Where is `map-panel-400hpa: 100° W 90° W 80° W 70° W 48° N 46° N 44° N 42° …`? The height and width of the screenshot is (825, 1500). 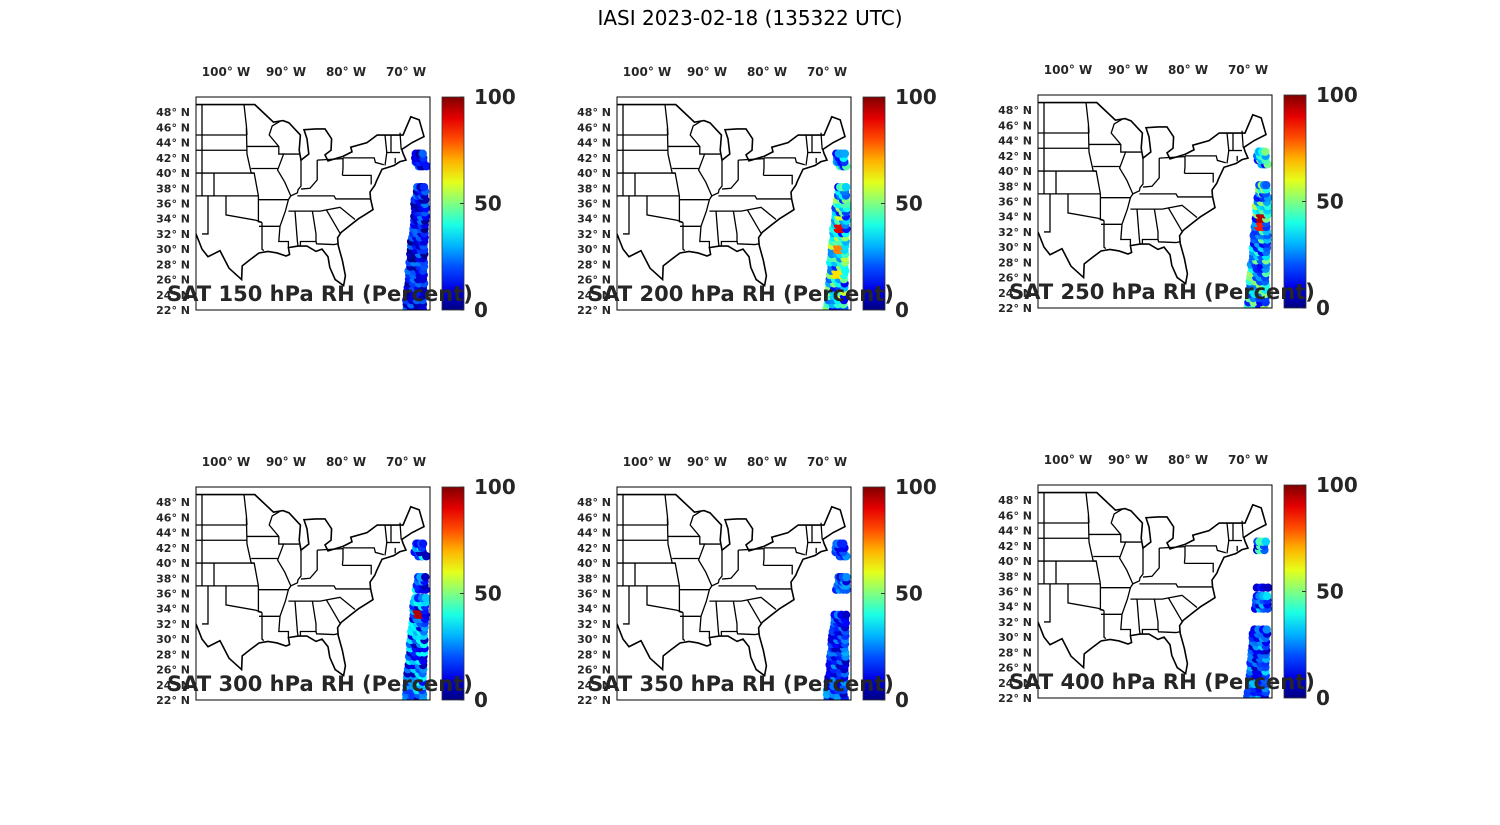
map-panel-400hpa: 100° W 90° W 80° W 70° W 48° N 46° N 44° N 42° … is located at coordinates (1182, 598).